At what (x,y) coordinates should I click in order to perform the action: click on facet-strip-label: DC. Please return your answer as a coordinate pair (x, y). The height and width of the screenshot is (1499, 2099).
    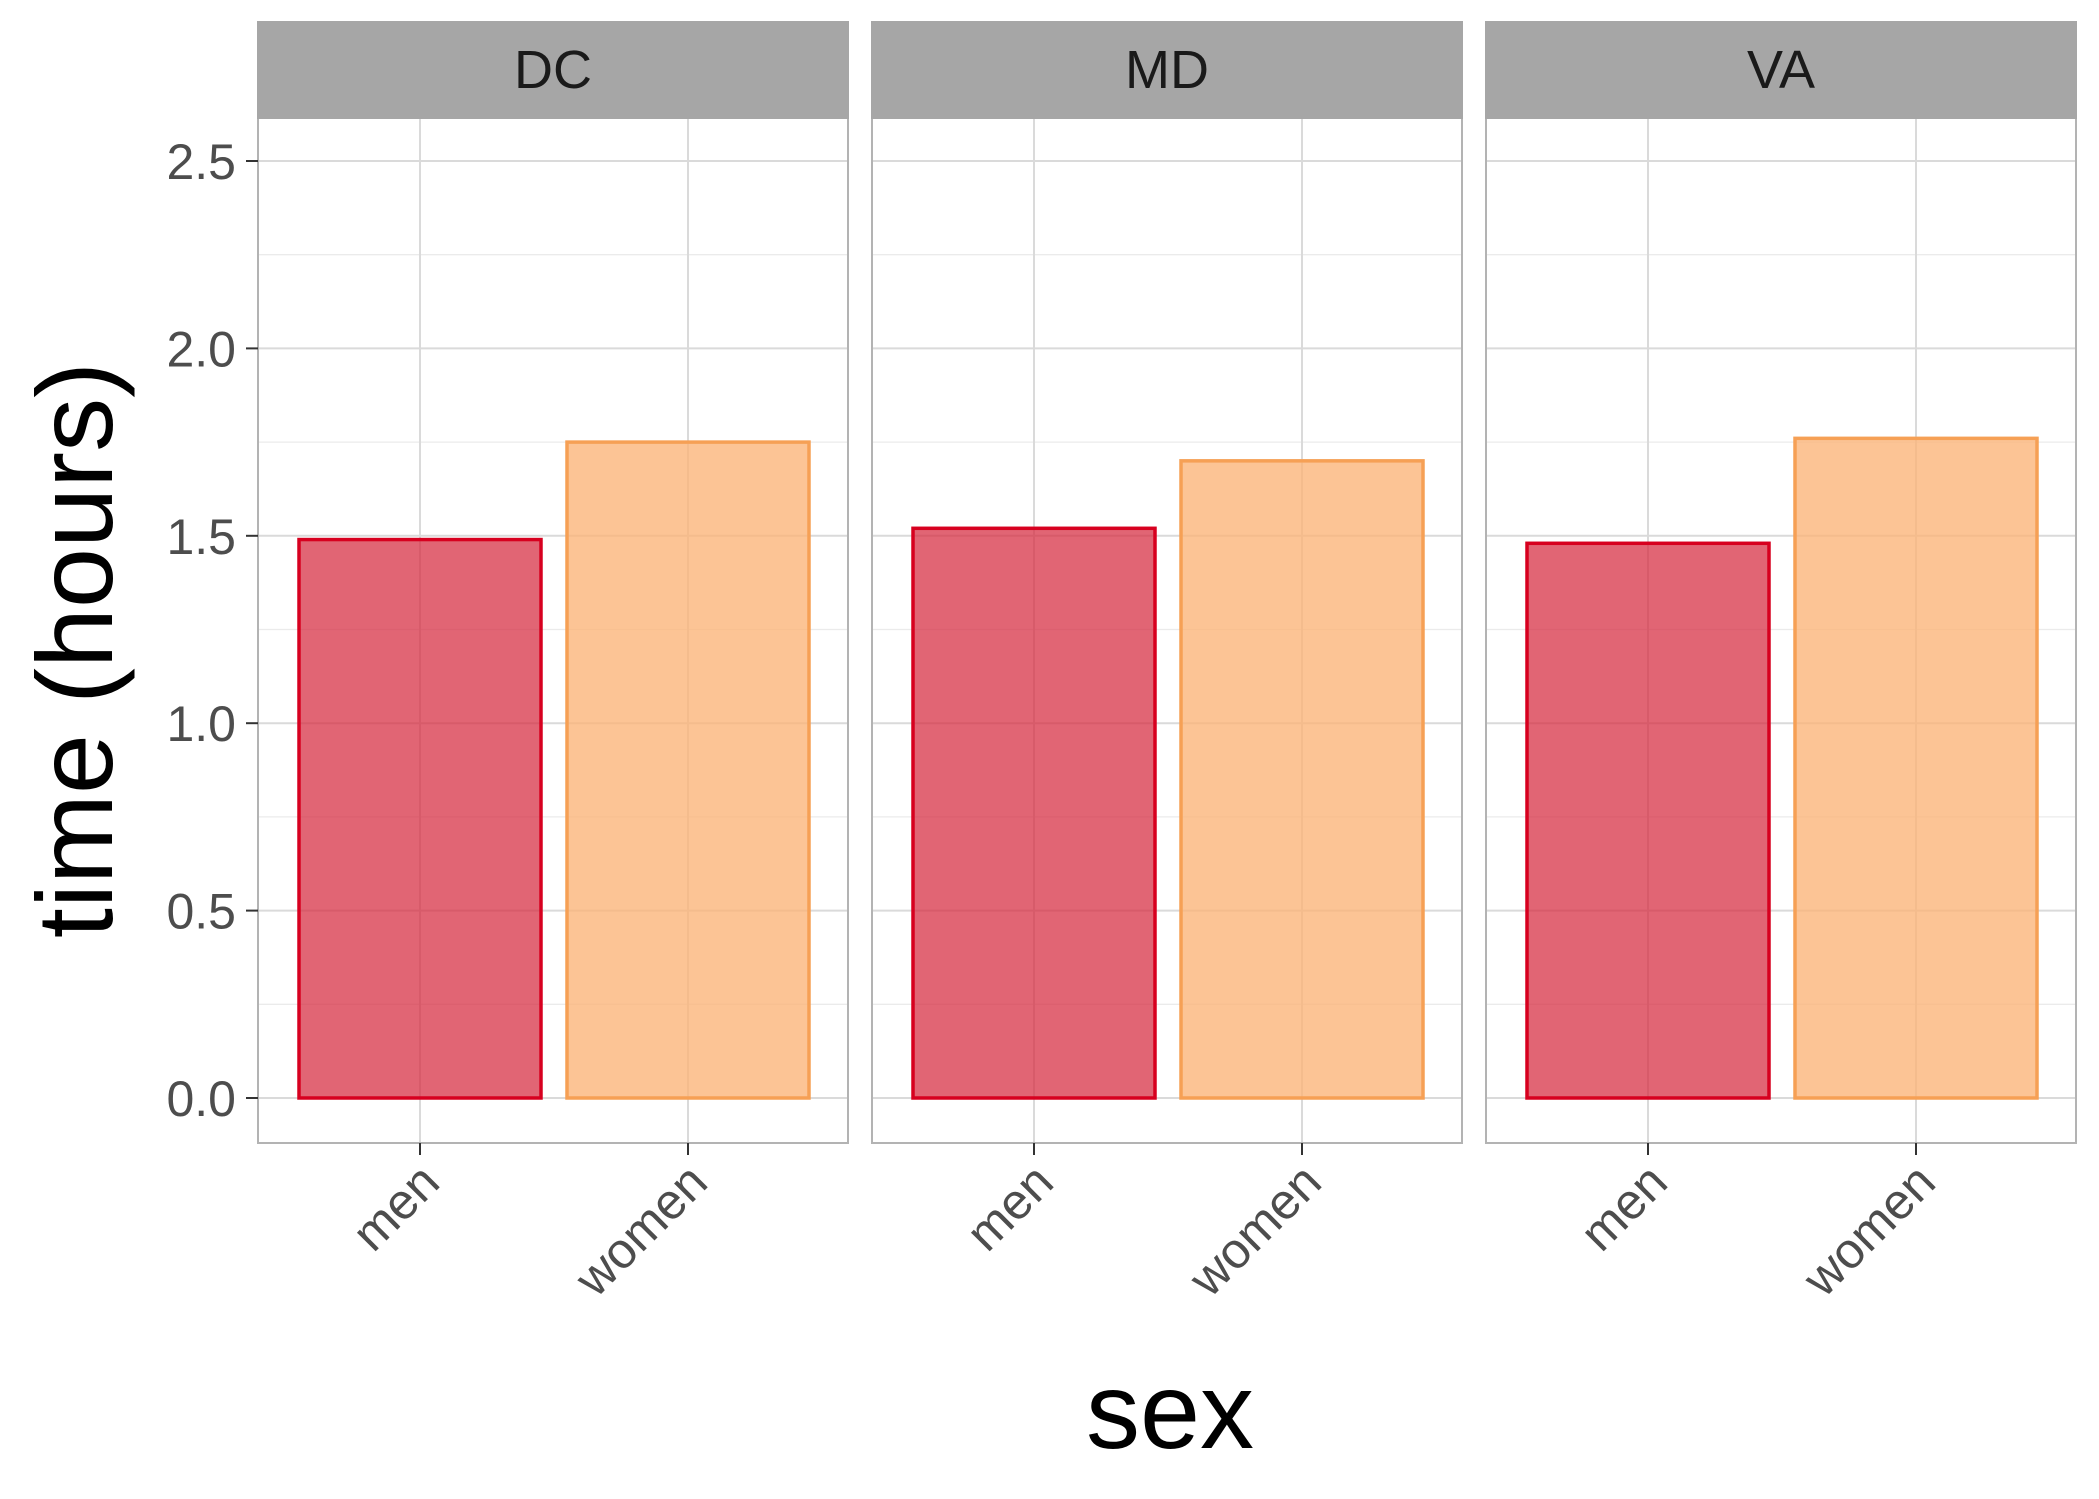
    Looking at the image, I should click on (553, 70).